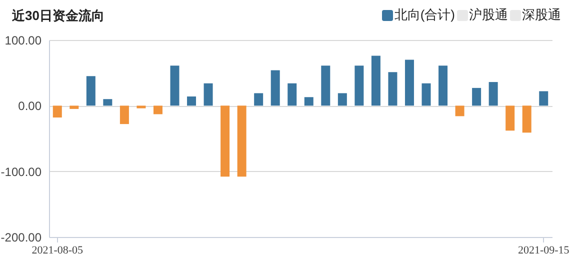  Describe the element at coordinates (23, 41) in the screenshot. I see `y-tick-label: 100.00` at that location.